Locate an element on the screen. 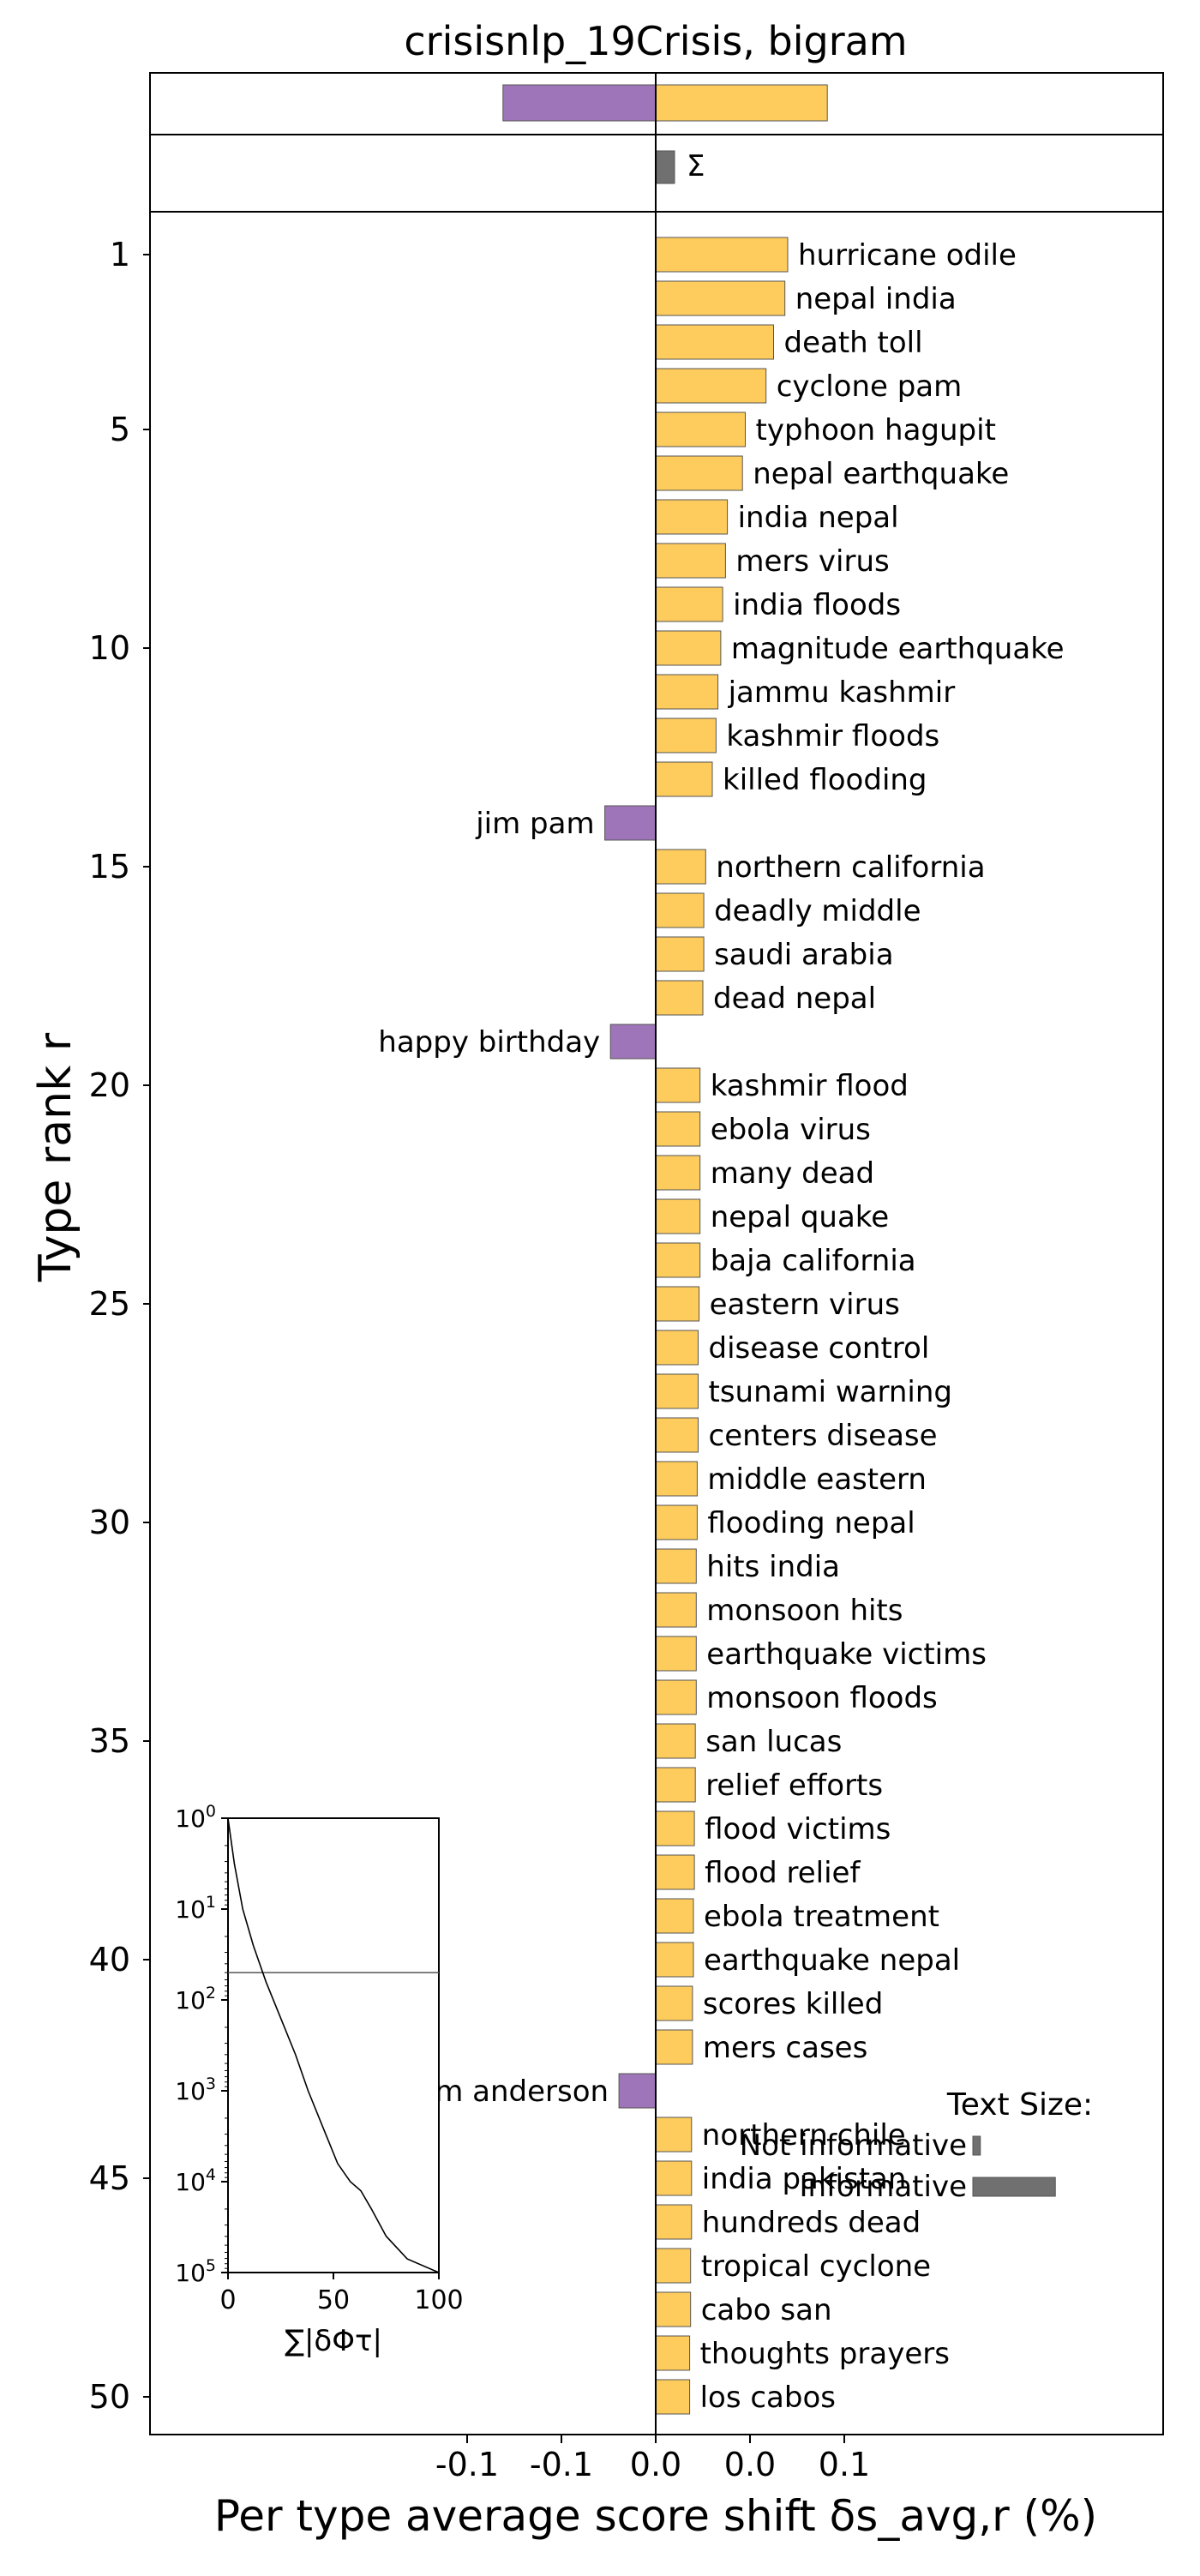 The width and height of the screenshot is (1200, 2576). x-axis-ticks: -0.1 -0.1 0.0 0.0 0.1 is located at coordinates (652, 2459).